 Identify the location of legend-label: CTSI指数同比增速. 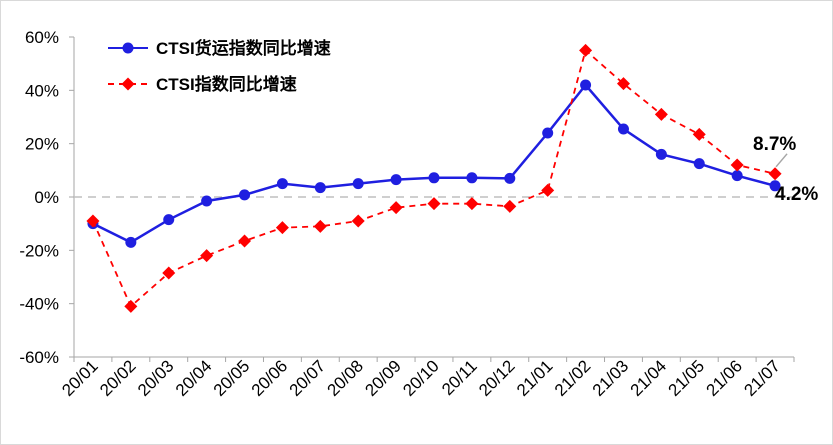
(226, 84).